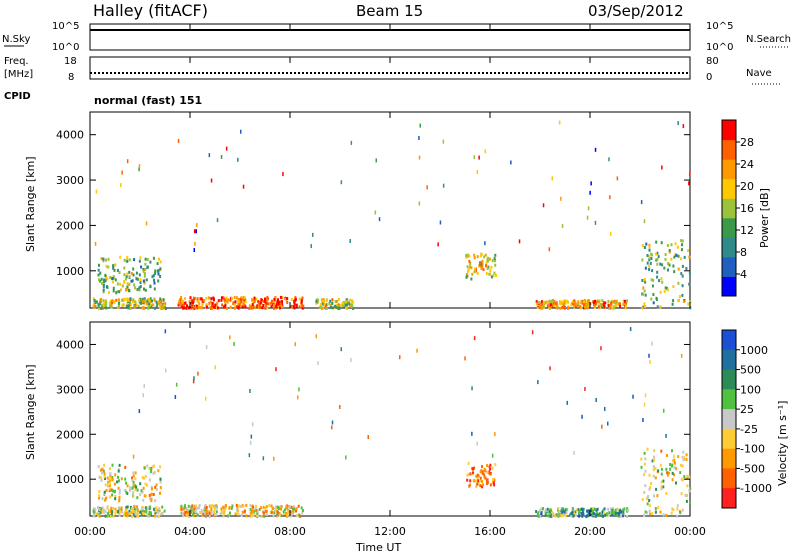 This screenshot has height=554, width=800. I want to click on power-scatter, so click(350, 241).